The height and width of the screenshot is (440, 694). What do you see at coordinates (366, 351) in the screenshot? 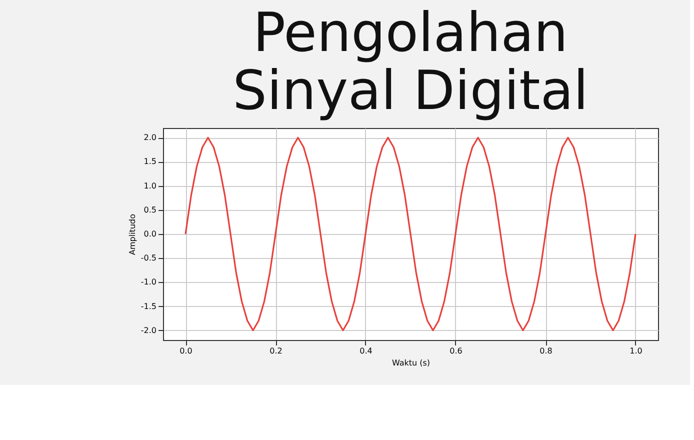
I see `x-tick-label: 0.4` at bounding box center [366, 351].